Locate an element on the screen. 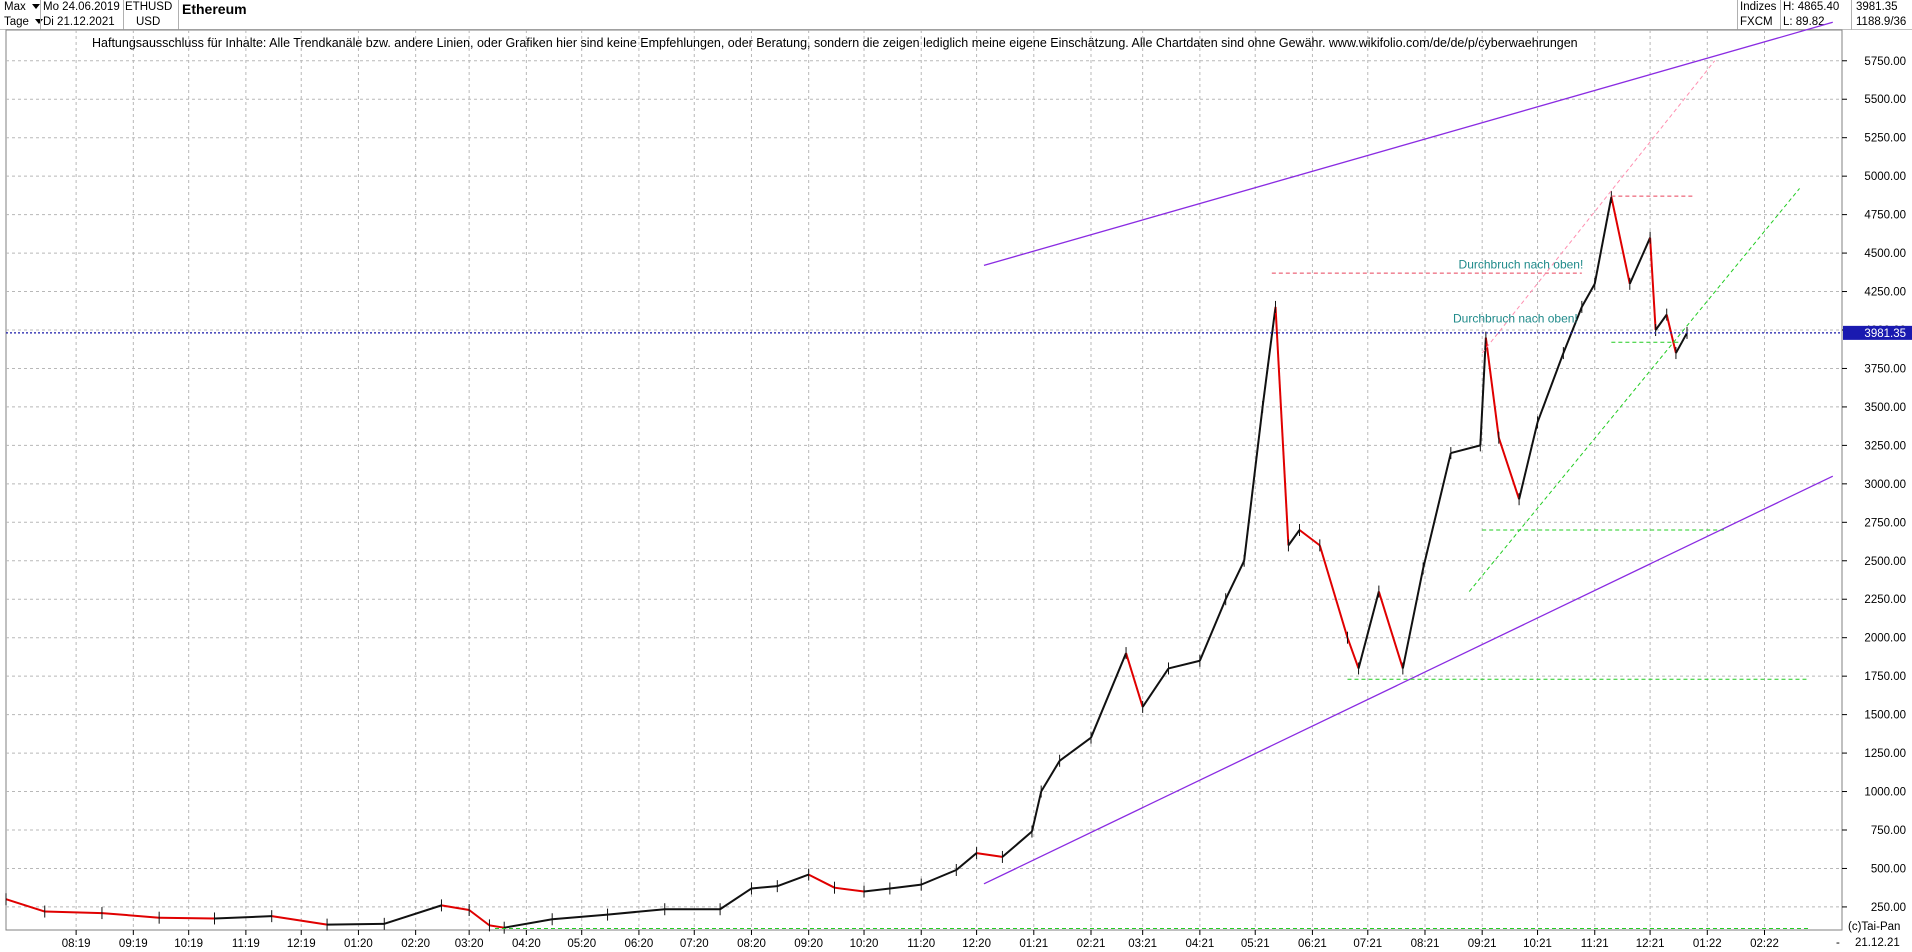  low-value: L: 89.82 is located at coordinates (1804, 22).